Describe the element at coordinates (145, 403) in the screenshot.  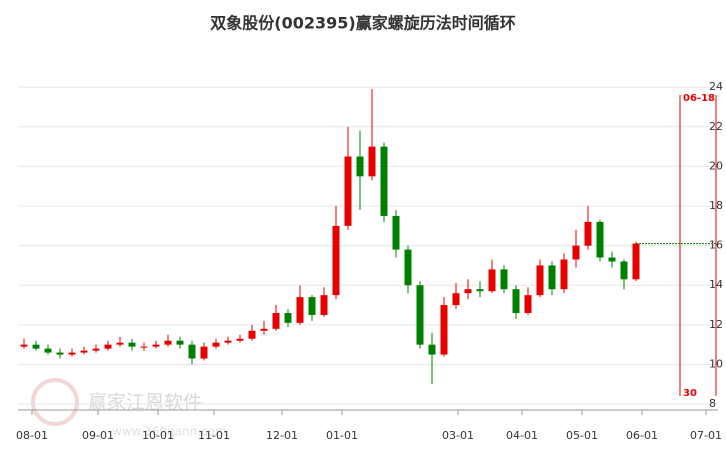
I see `watermark-brand: 赢家江恩软件` at that location.